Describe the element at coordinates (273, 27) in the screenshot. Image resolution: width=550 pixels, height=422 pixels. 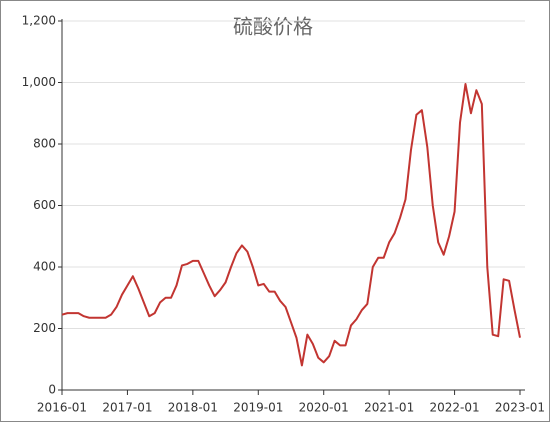
I see `chart-title: 硫酸价格` at that location.